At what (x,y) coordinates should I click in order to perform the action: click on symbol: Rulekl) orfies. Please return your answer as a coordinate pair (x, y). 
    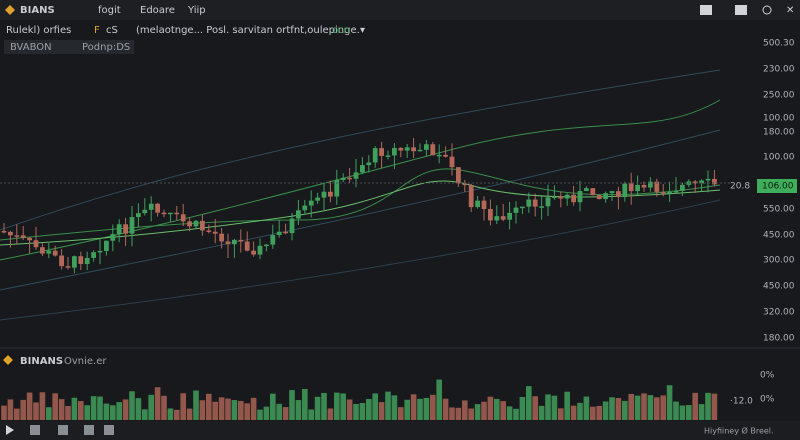
    Looking at the image, I should click on (38, 30).